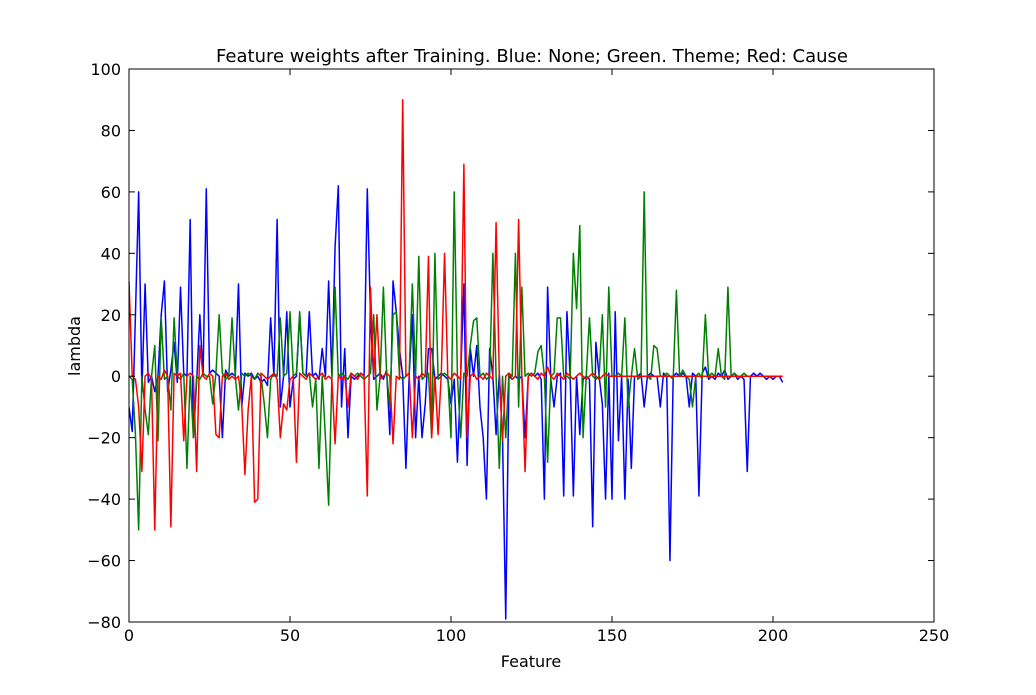 This screenshot has height=695, width=1036. What do you see at coordinates (129, 635) in the screenshot?
I see `x-tick-label: 0` at bounding box center [129, 635].